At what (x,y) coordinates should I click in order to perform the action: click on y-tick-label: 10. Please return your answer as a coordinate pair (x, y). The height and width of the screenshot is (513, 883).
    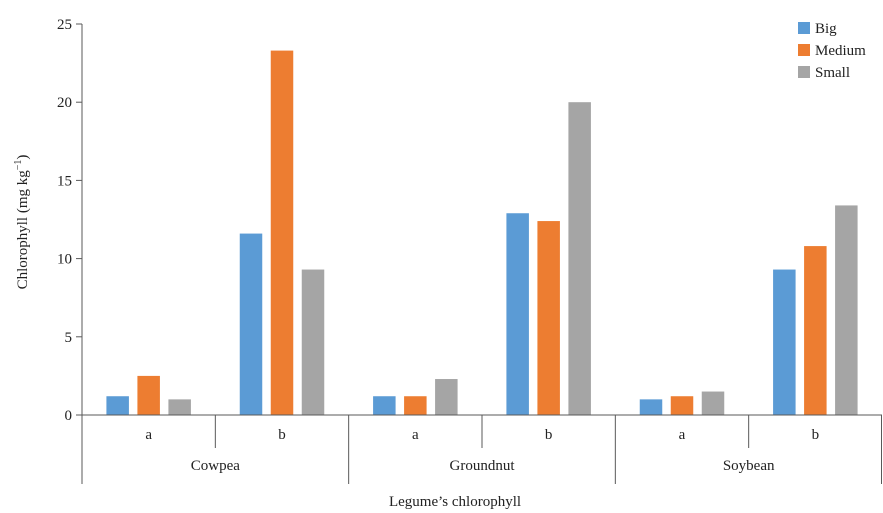
    Looking at the image, I should click on (64, 260).